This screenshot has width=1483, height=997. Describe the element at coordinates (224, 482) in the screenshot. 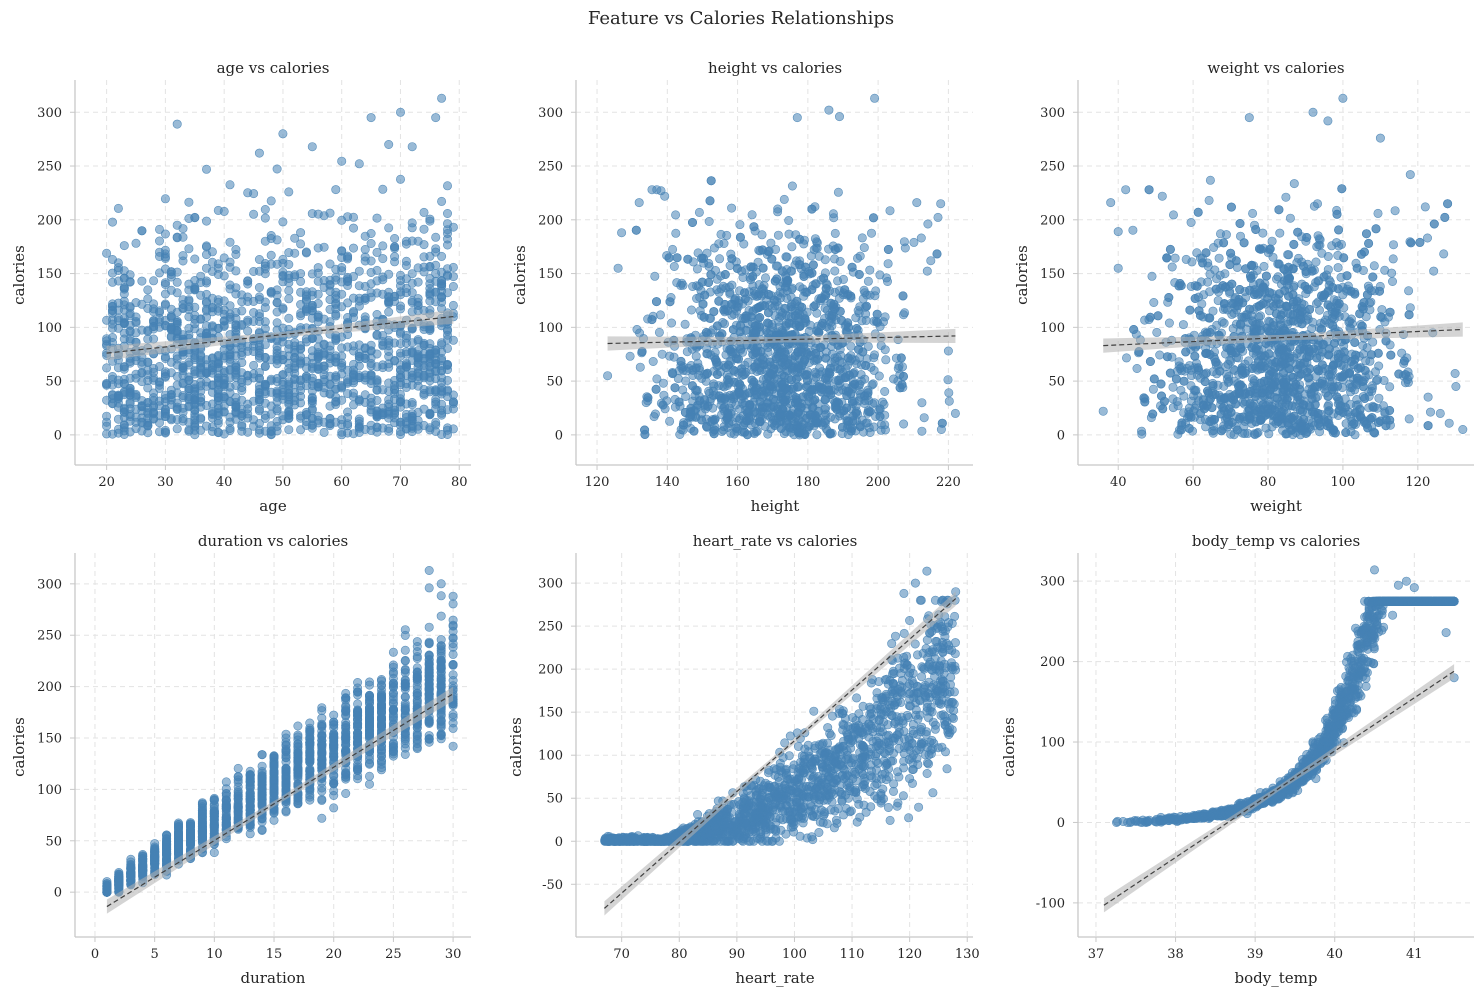

I see `x-tick-label: 40` at that location.